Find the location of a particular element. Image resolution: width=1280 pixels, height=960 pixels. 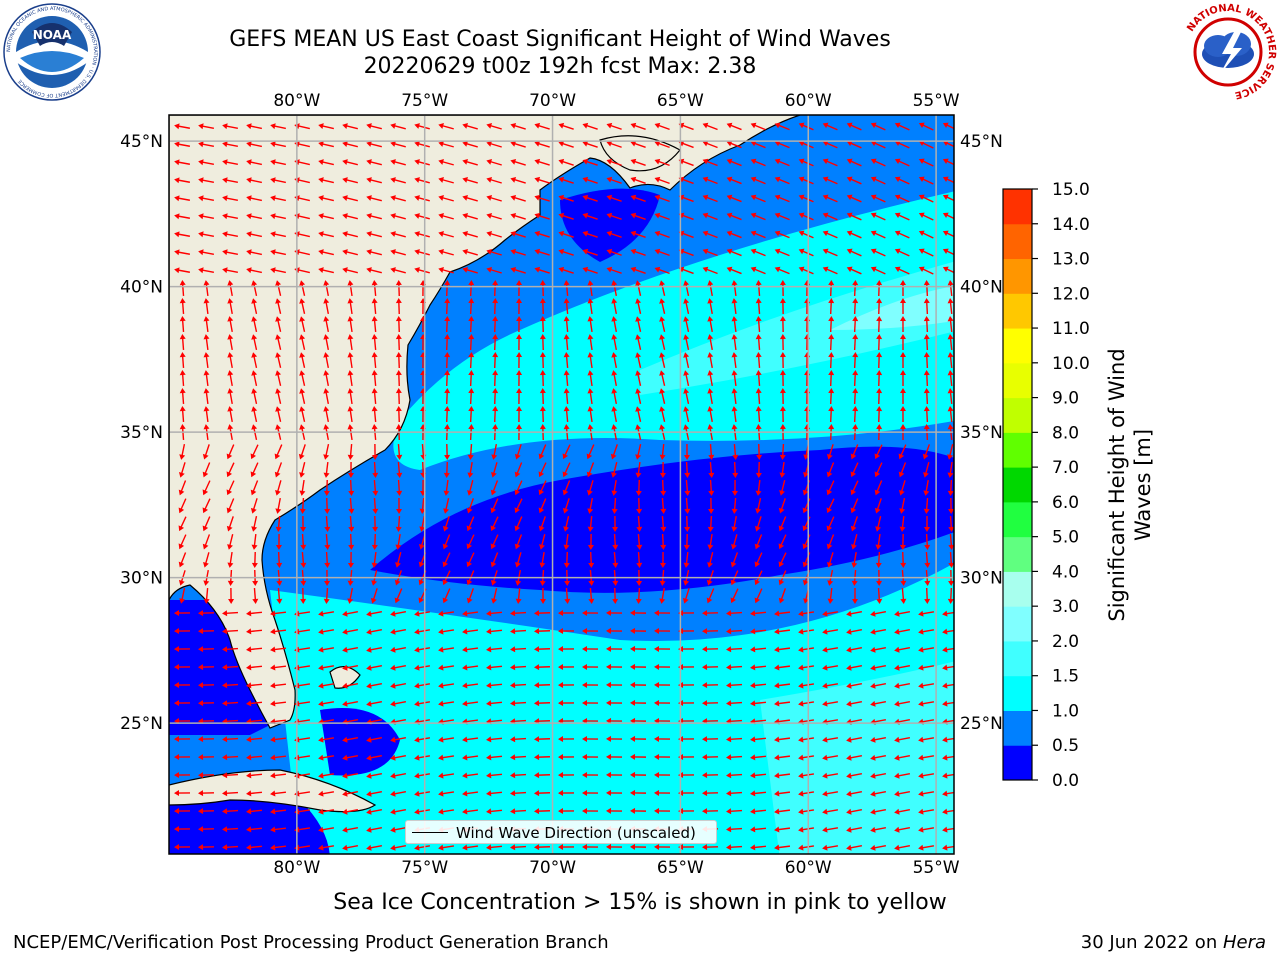

colorbar-tick-label: 1.0 is located at coordinates (1065, 711).